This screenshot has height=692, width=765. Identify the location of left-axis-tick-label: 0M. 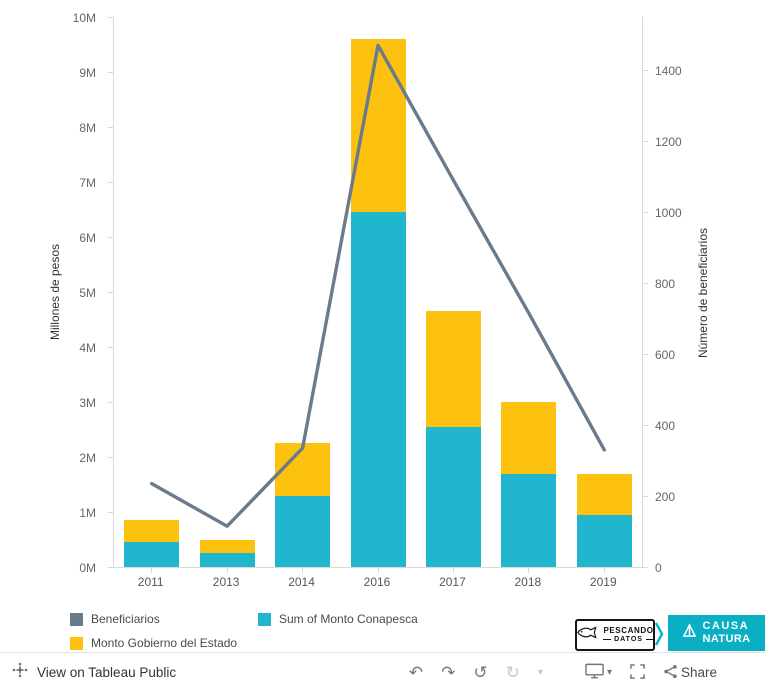
(87, 568).